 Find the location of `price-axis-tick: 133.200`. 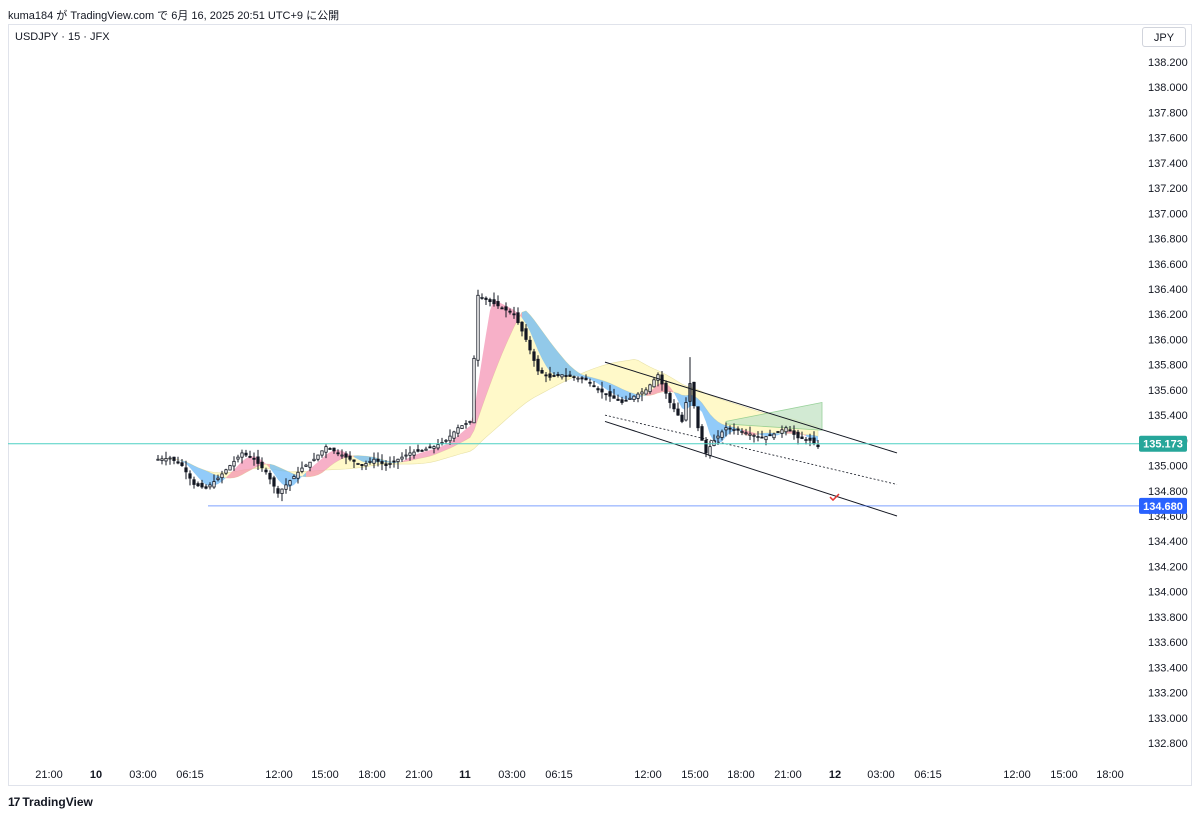

price-axis-tick: 133.200 is located at coordinates (1168, 694).